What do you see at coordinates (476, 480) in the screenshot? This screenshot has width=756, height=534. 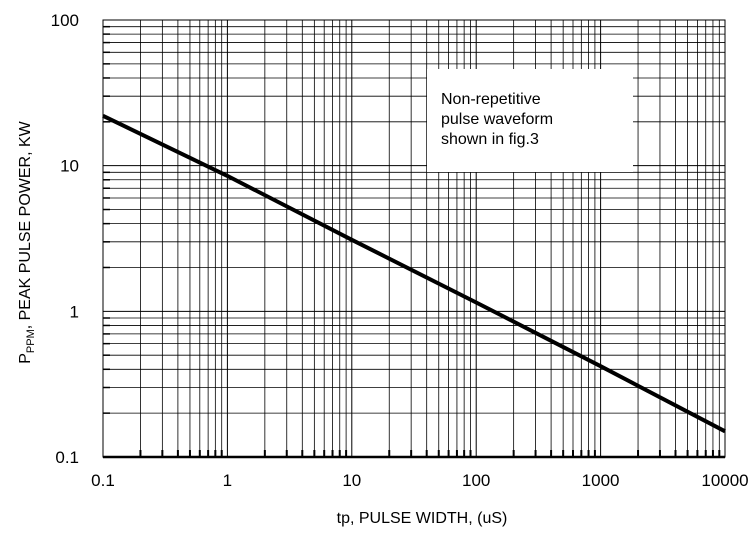 I see `x-tick-label: 100` at bounding box center [476, 480].